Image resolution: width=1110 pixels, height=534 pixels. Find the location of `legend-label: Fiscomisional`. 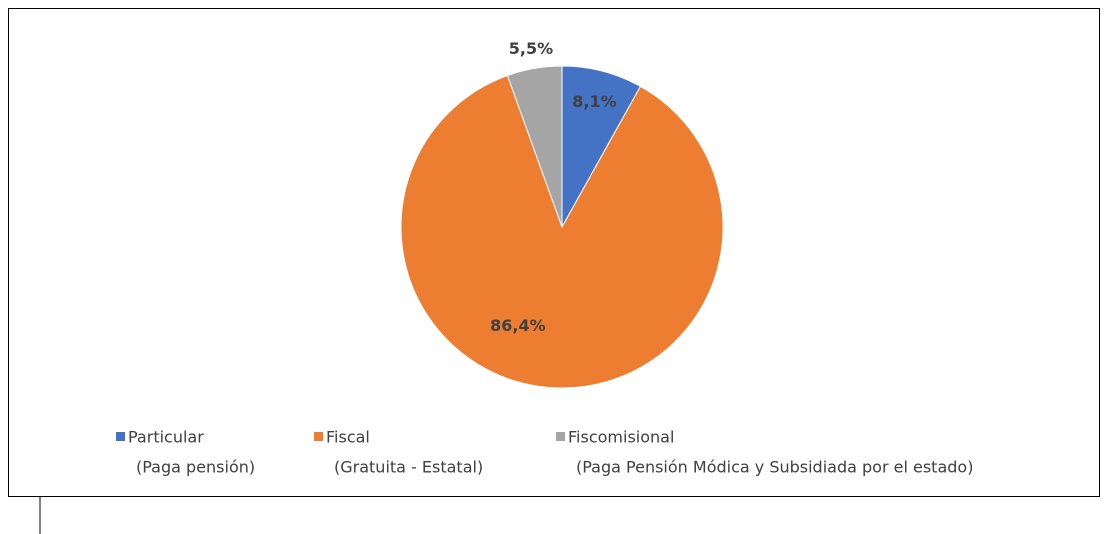

legend-label: Fiscomisional is located at coordinates (621, 437).